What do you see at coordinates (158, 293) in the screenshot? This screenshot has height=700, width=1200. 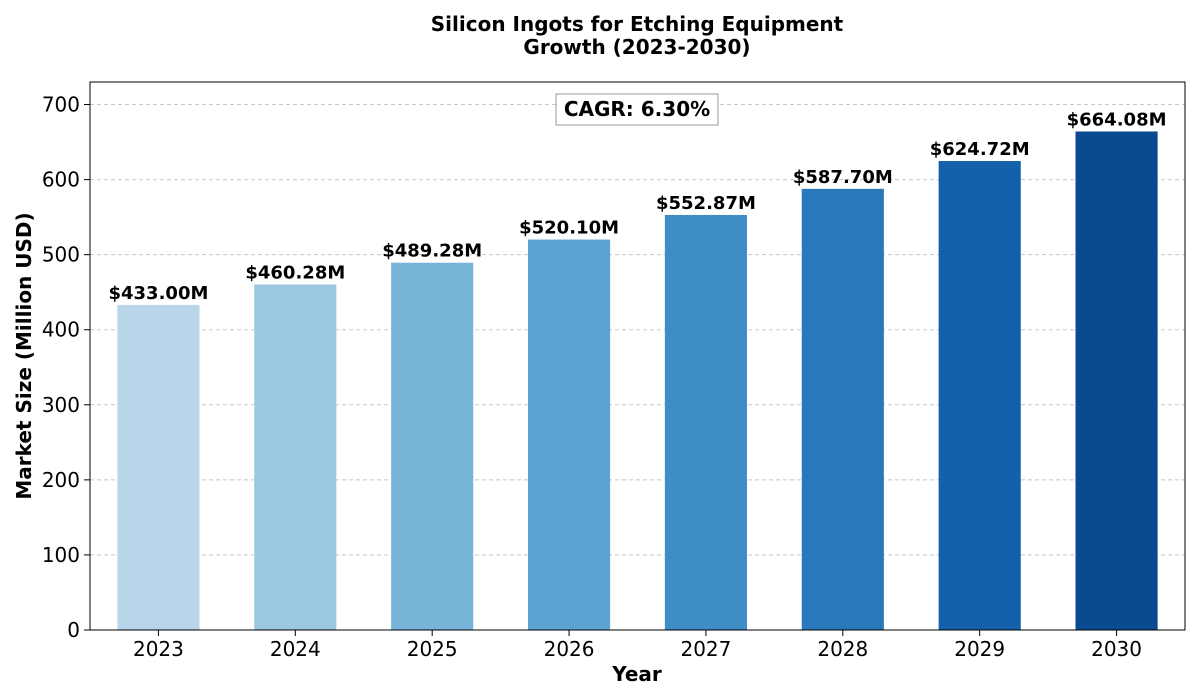 I see `data-label-2023: $433.00M` at bounding box center [158, 293].